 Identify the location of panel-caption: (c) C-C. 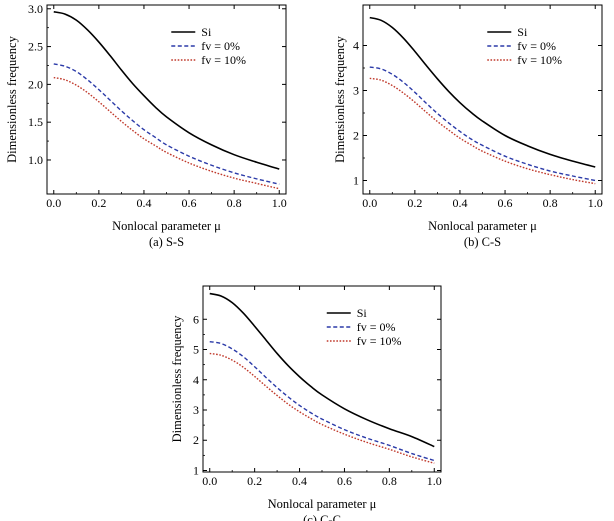
(322, 517).